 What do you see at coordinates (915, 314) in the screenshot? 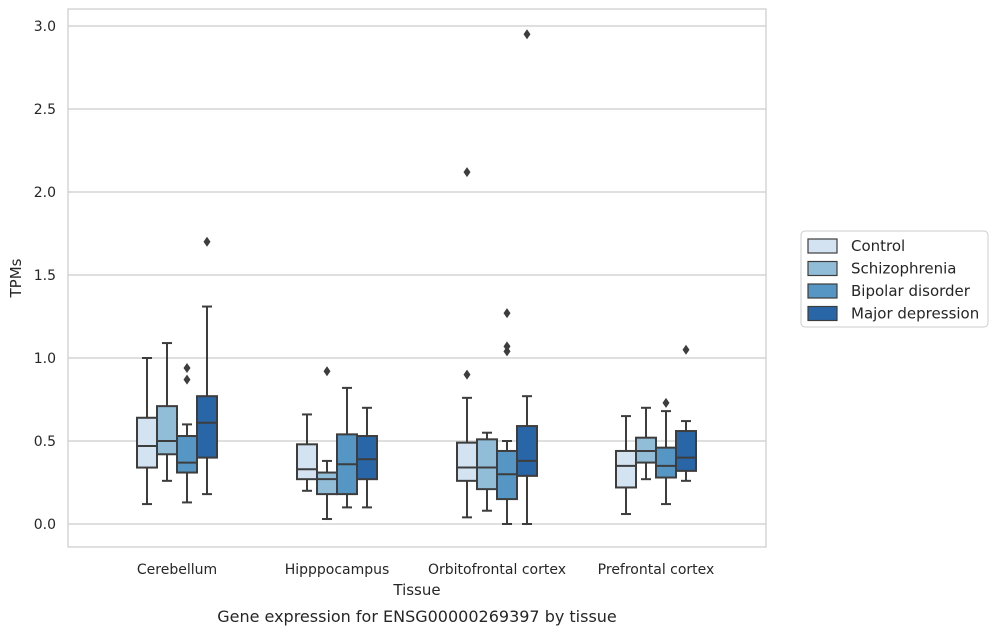
I see `legend-label: Major depression` at bounding box center [915, 314].